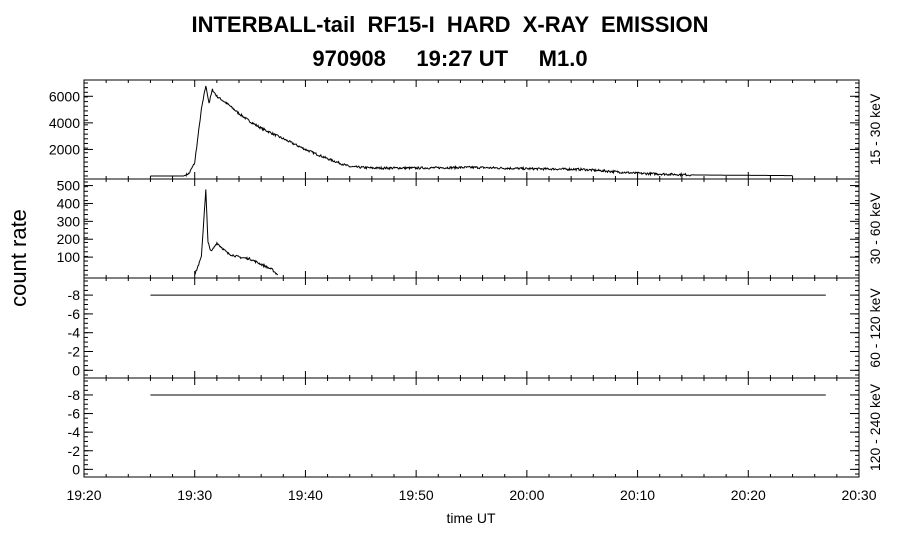 The height and width of the screenshot is (542, 900). What do you see at coordinates (305, 495) in the screenshot?
I see `x-tick-label: 19:40` at bounding box center [305, 495].